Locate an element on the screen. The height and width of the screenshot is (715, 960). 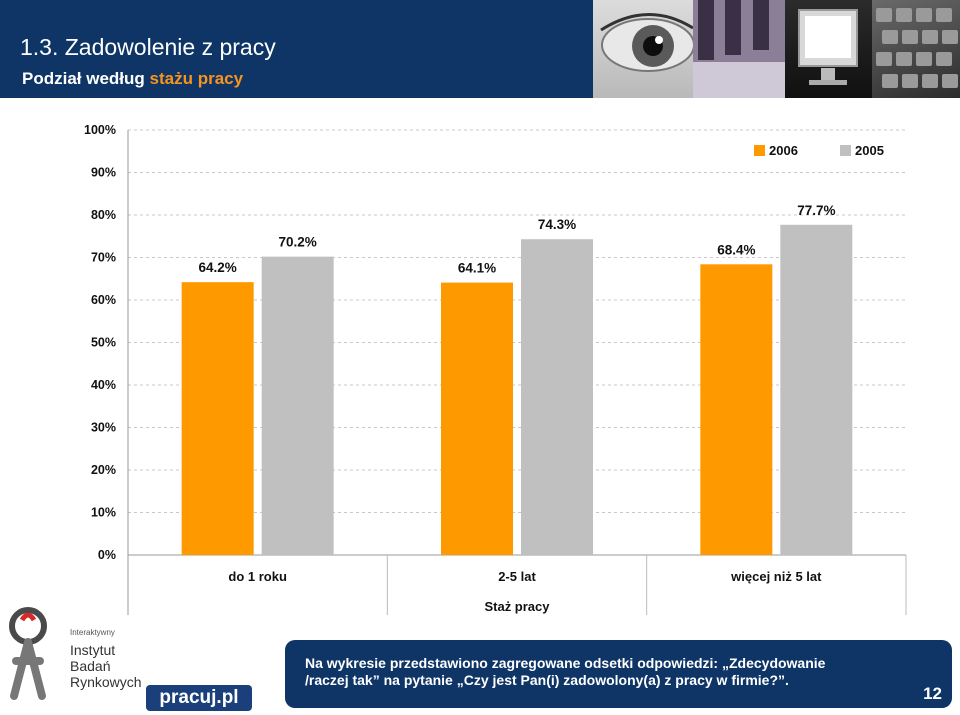
page-number: 12 is located at coordinates (932, 693).